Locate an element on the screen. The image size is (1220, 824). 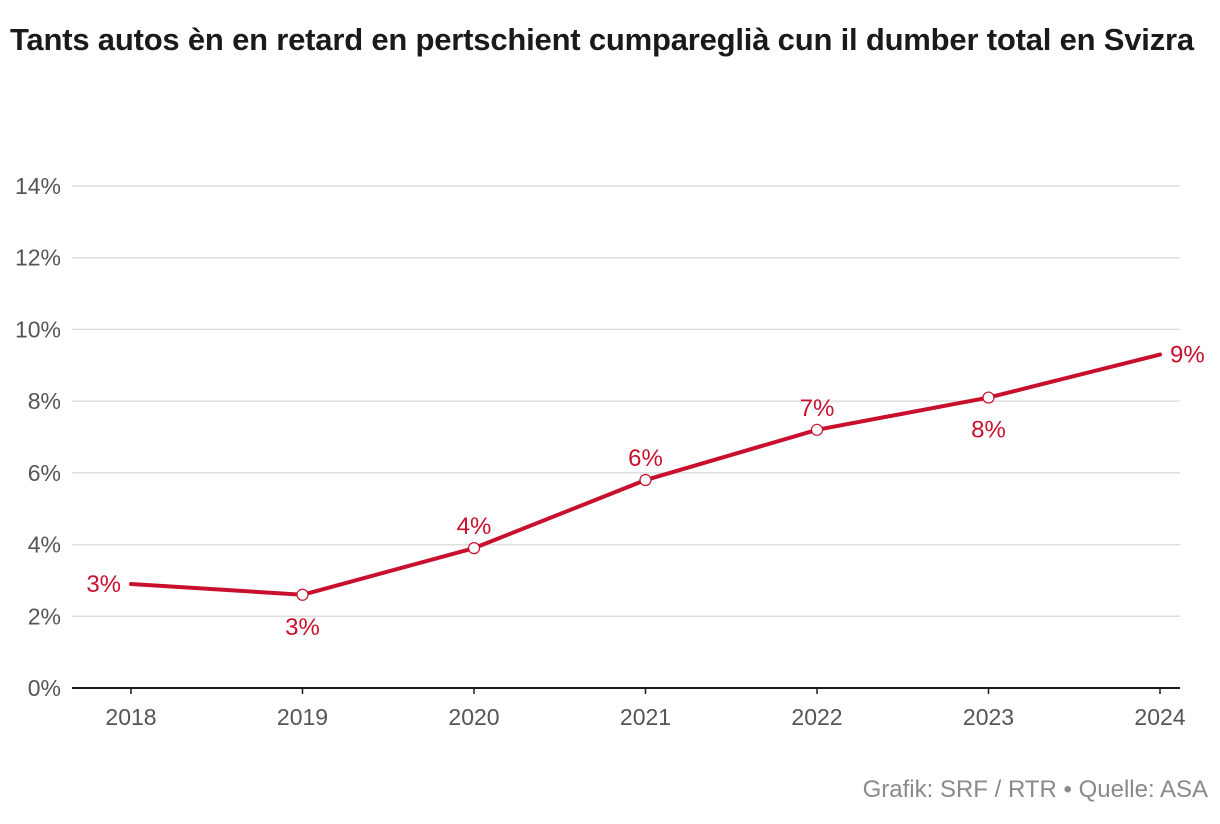
data-label: 8% is located at coordinates (988, 430).